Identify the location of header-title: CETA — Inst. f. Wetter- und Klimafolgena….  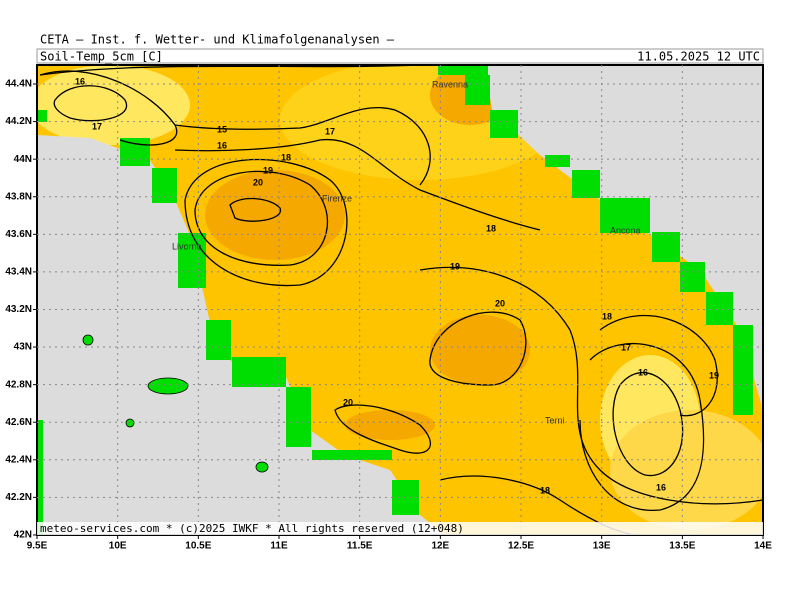
(217, 40).